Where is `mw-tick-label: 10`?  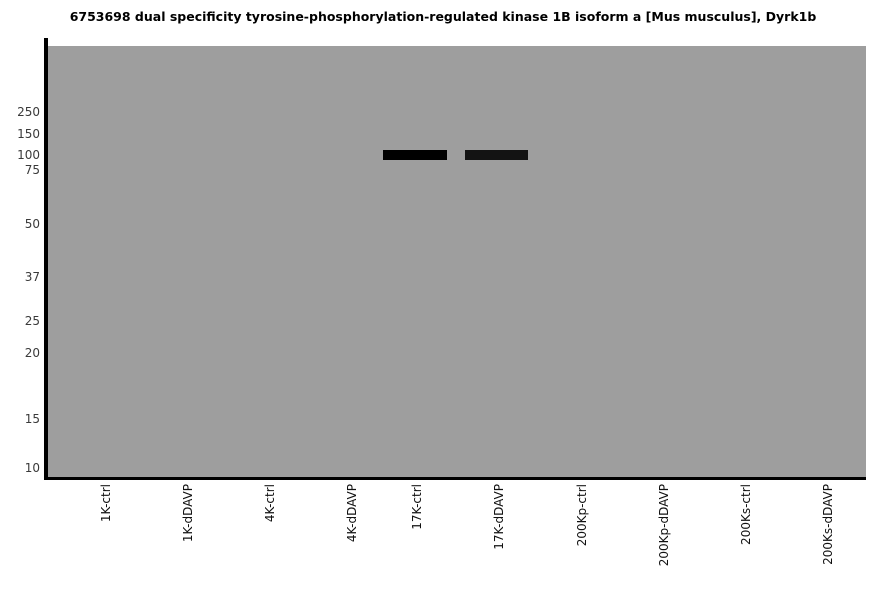
mw-tick-label: 10 is located at coordinates (32, 468).